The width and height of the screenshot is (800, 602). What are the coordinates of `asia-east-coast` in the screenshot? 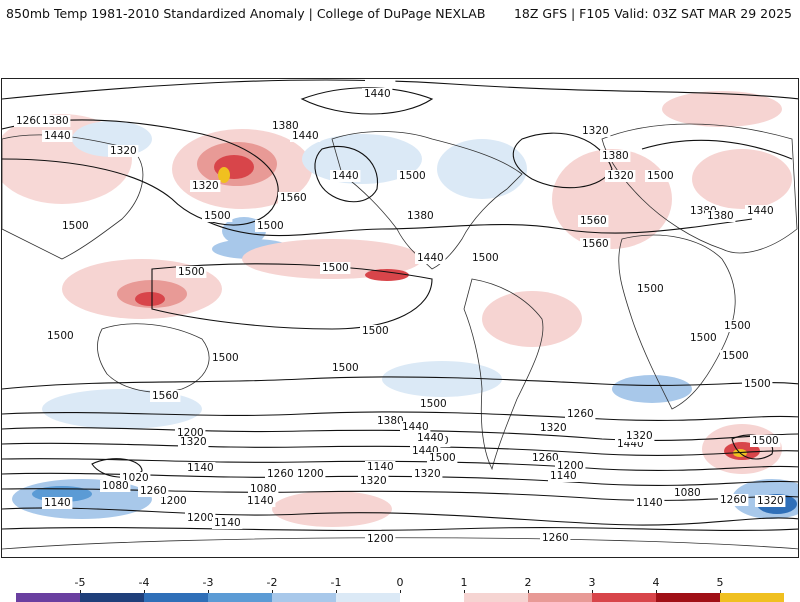 It's located at (73, 197).